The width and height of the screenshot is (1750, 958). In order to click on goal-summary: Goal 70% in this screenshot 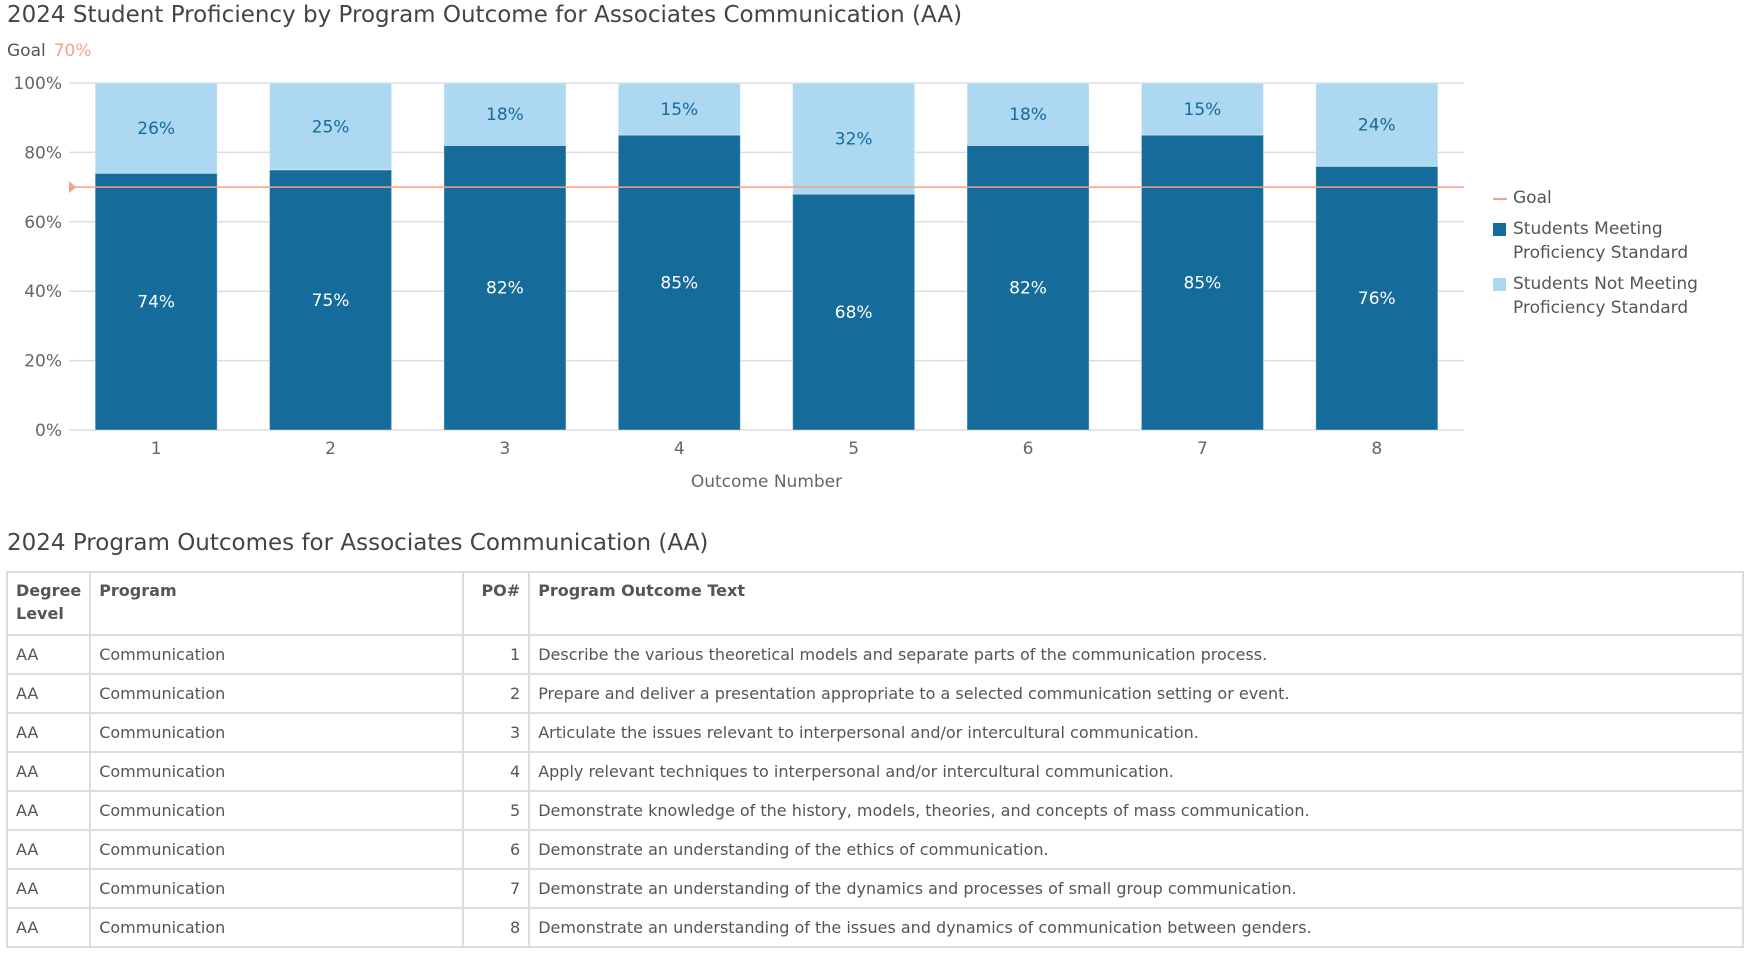, I will do `click(49, 51)`.